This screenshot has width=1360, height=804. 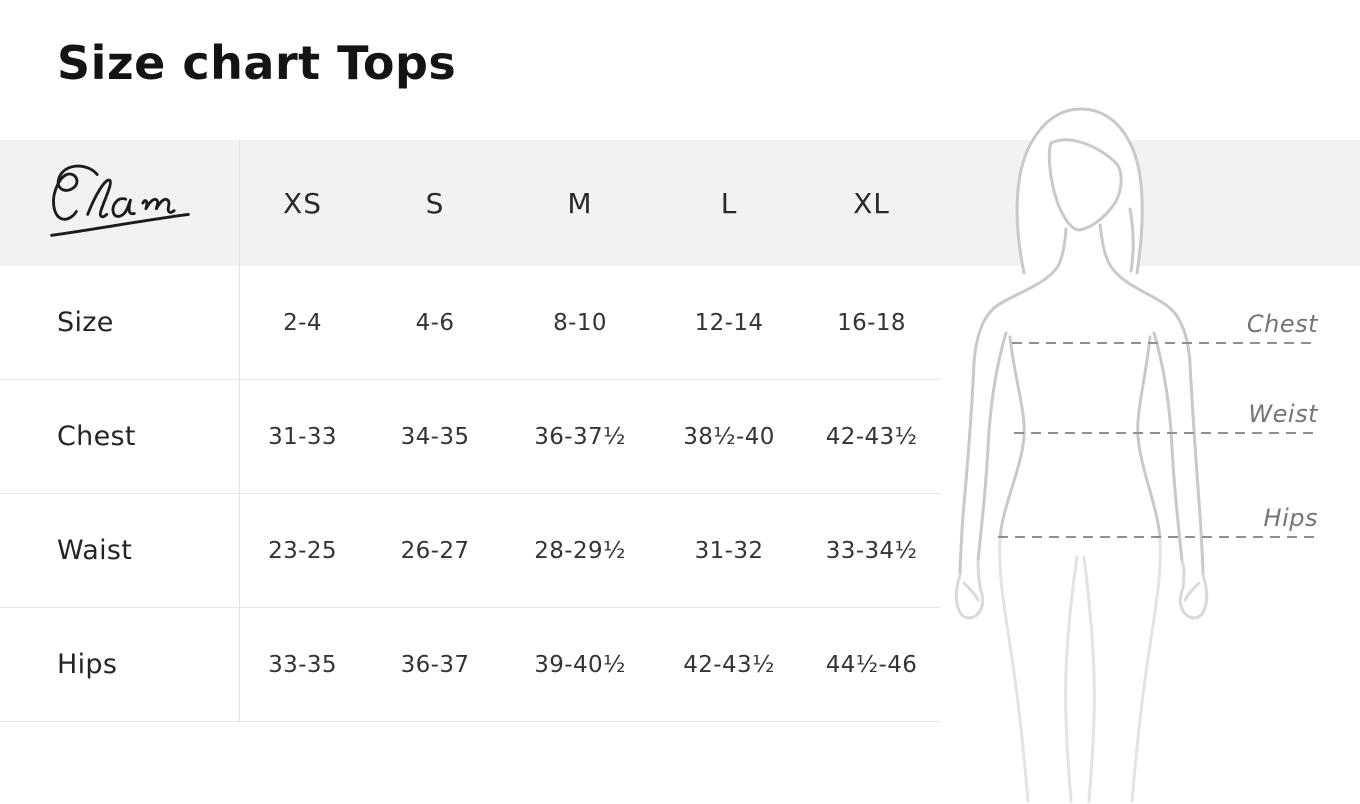 I want to click on chest-value-s: 34-35, so click(x=435, y=436).